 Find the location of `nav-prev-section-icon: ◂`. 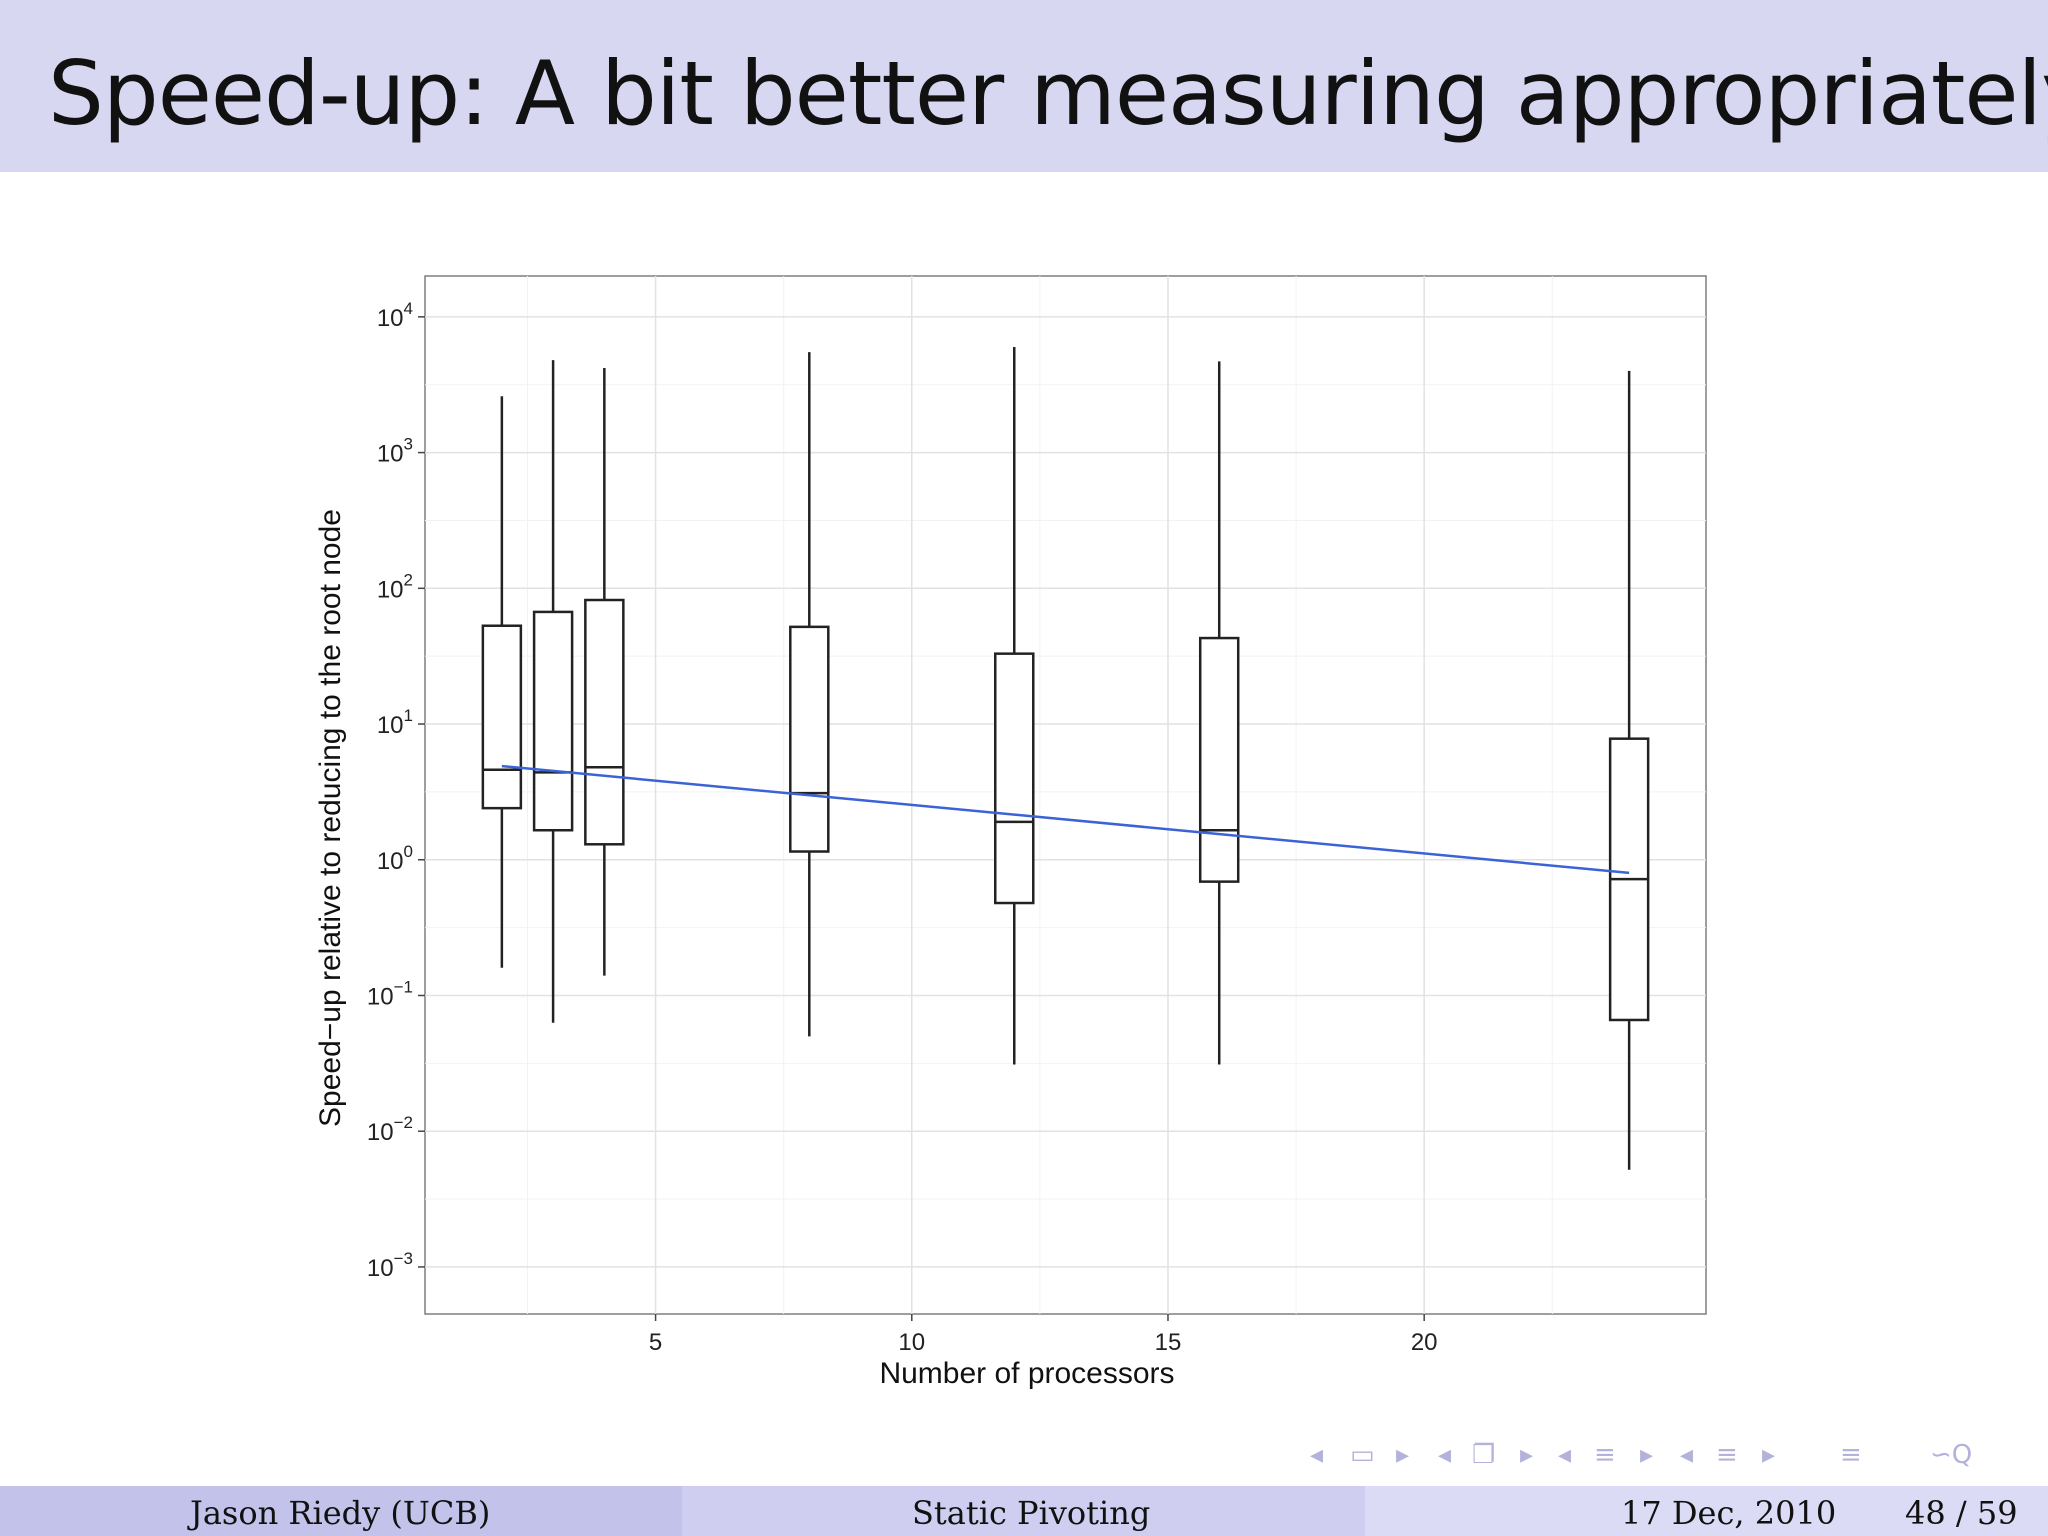

nav-prev-section-icon: ◂ is located at coordinates (1565, 1455).